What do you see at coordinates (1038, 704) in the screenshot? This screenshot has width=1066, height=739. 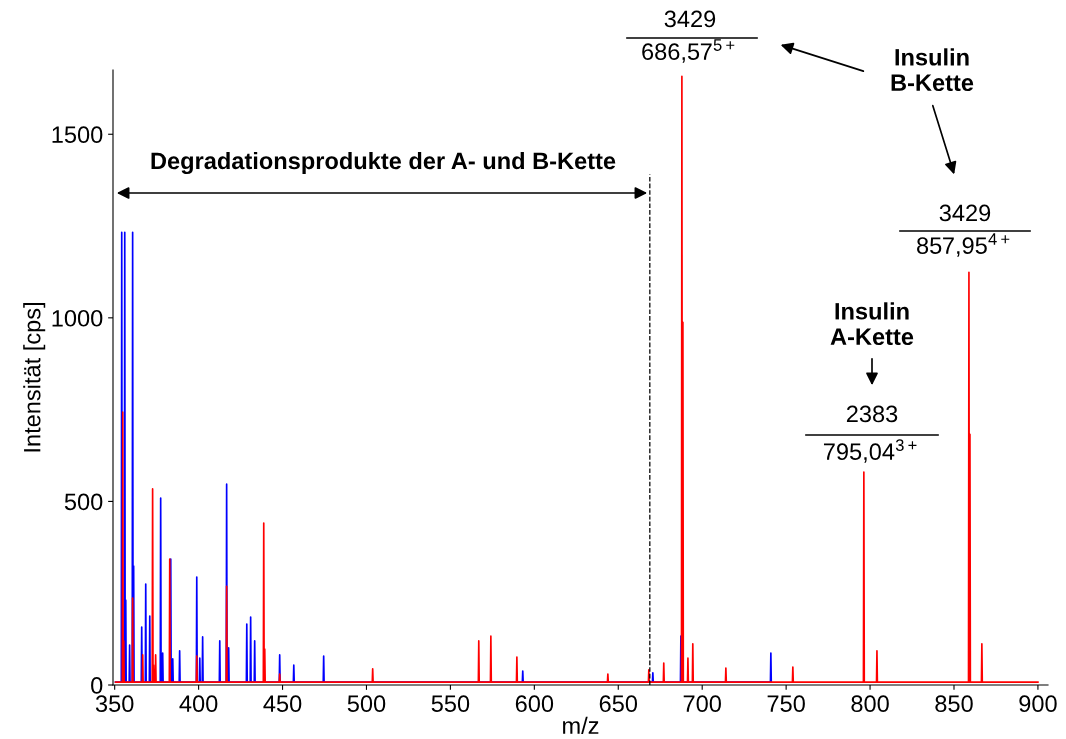 I see `x-tick-label: 900` at bounding box center [1038, 704].